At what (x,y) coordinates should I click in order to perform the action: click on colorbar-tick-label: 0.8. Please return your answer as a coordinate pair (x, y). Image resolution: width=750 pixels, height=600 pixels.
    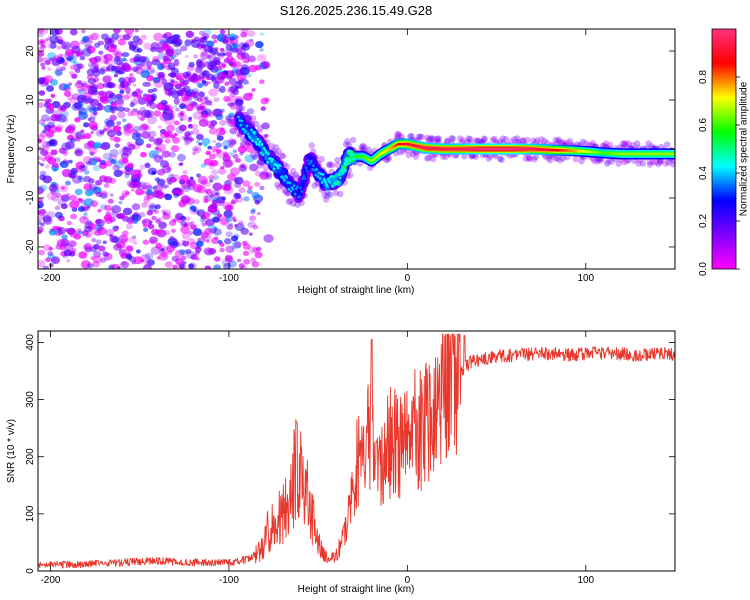
    Looking at the image, I should click on (703, 77).